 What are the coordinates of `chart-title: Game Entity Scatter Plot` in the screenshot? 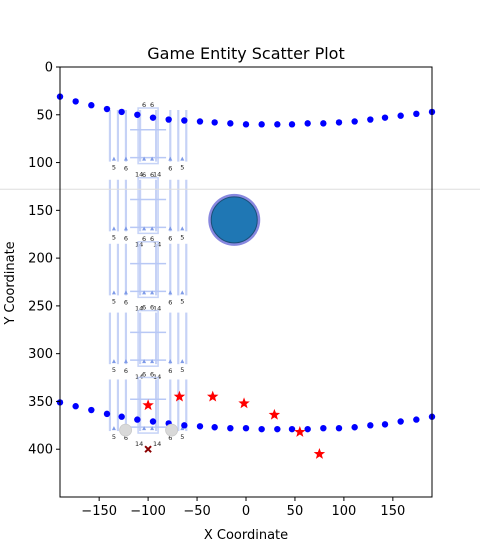 It's located at (245, 53).